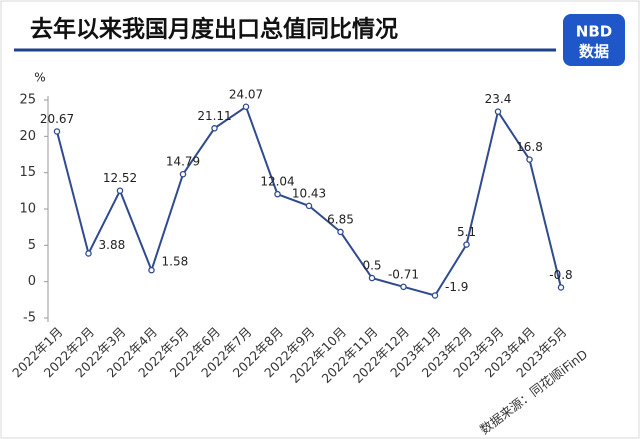  Describe the element at coordinates (32, 281) in the screenshot. I see `y-tick-label: 0` at that location.